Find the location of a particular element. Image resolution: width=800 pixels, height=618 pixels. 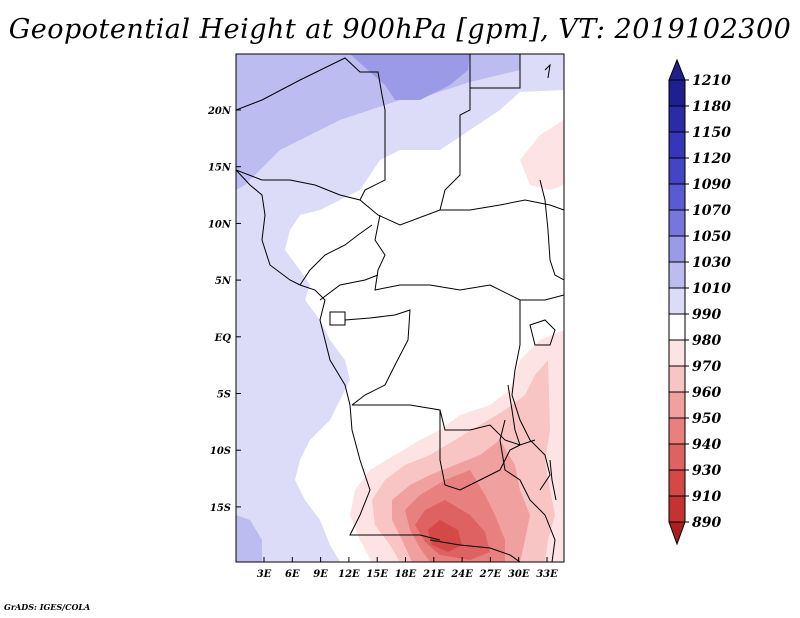

border-cameroon is located at coordinates (336, 255).